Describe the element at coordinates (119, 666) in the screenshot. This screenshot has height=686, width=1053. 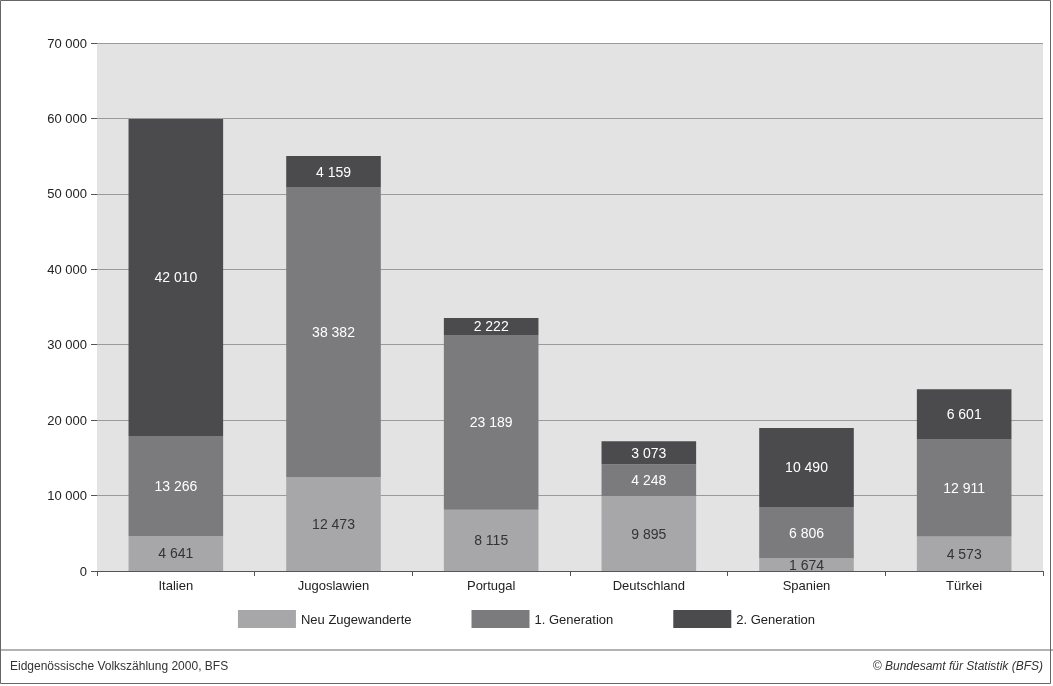
I see `text: Eidgenössische Volkszählung 2000, BFS` at that location.